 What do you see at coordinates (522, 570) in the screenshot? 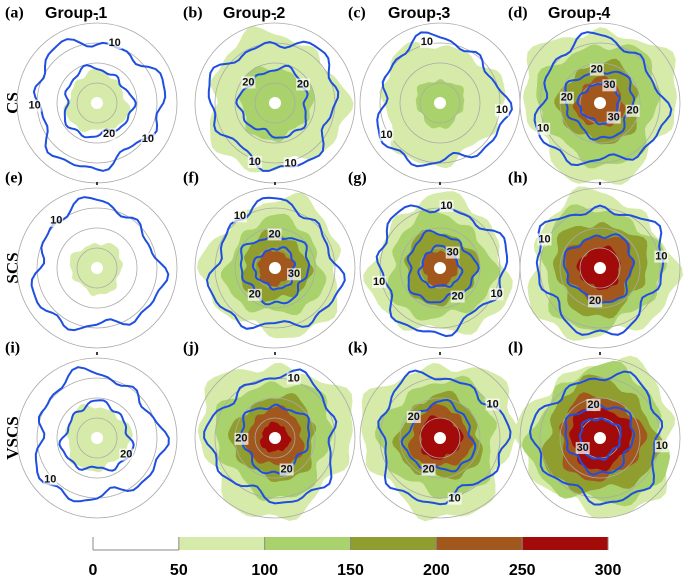
I see `colorbar-tick-label: 250` at bounding box center [522, 570].